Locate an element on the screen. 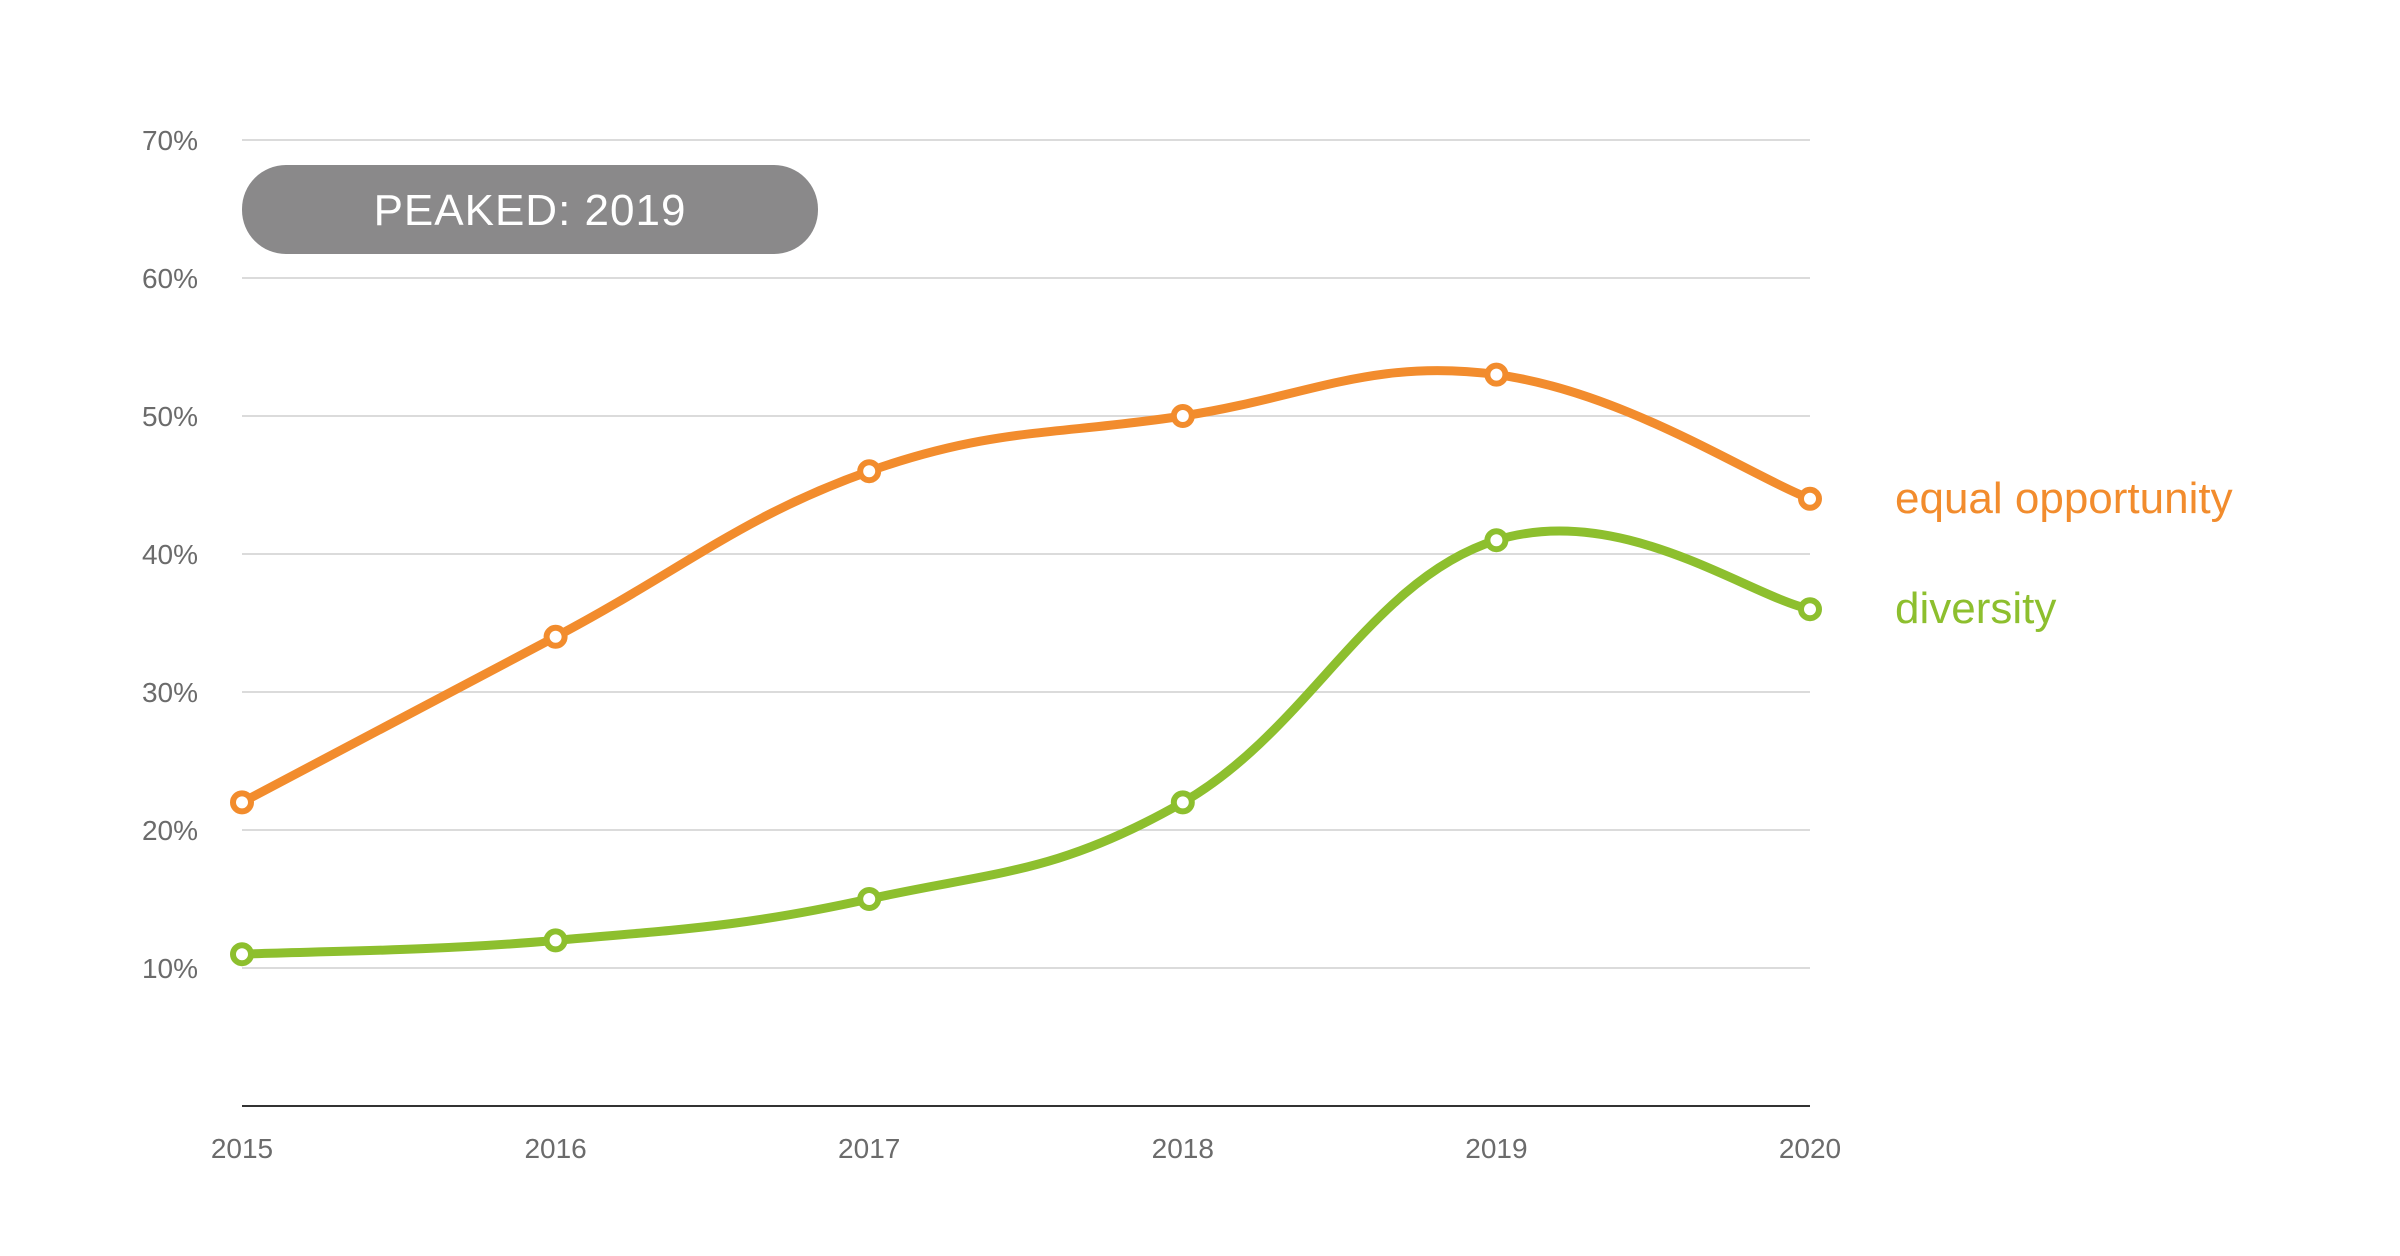  series-labels: equal opportunity diversity is located at coordinates (2064, 553).